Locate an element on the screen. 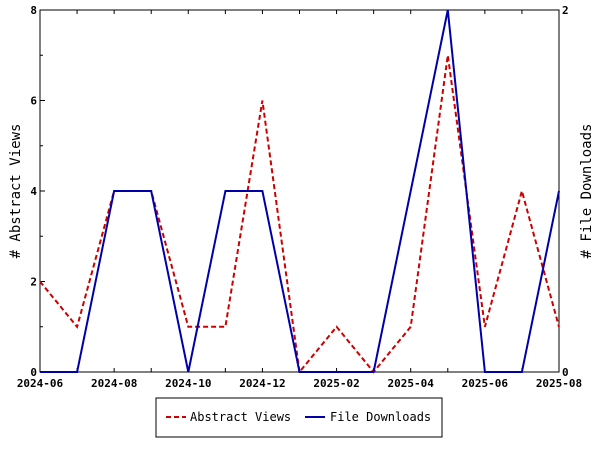 The width and height of the screenshot is (600, 450). y-right-tick-label: 0 is located at coordinates (565, 372).